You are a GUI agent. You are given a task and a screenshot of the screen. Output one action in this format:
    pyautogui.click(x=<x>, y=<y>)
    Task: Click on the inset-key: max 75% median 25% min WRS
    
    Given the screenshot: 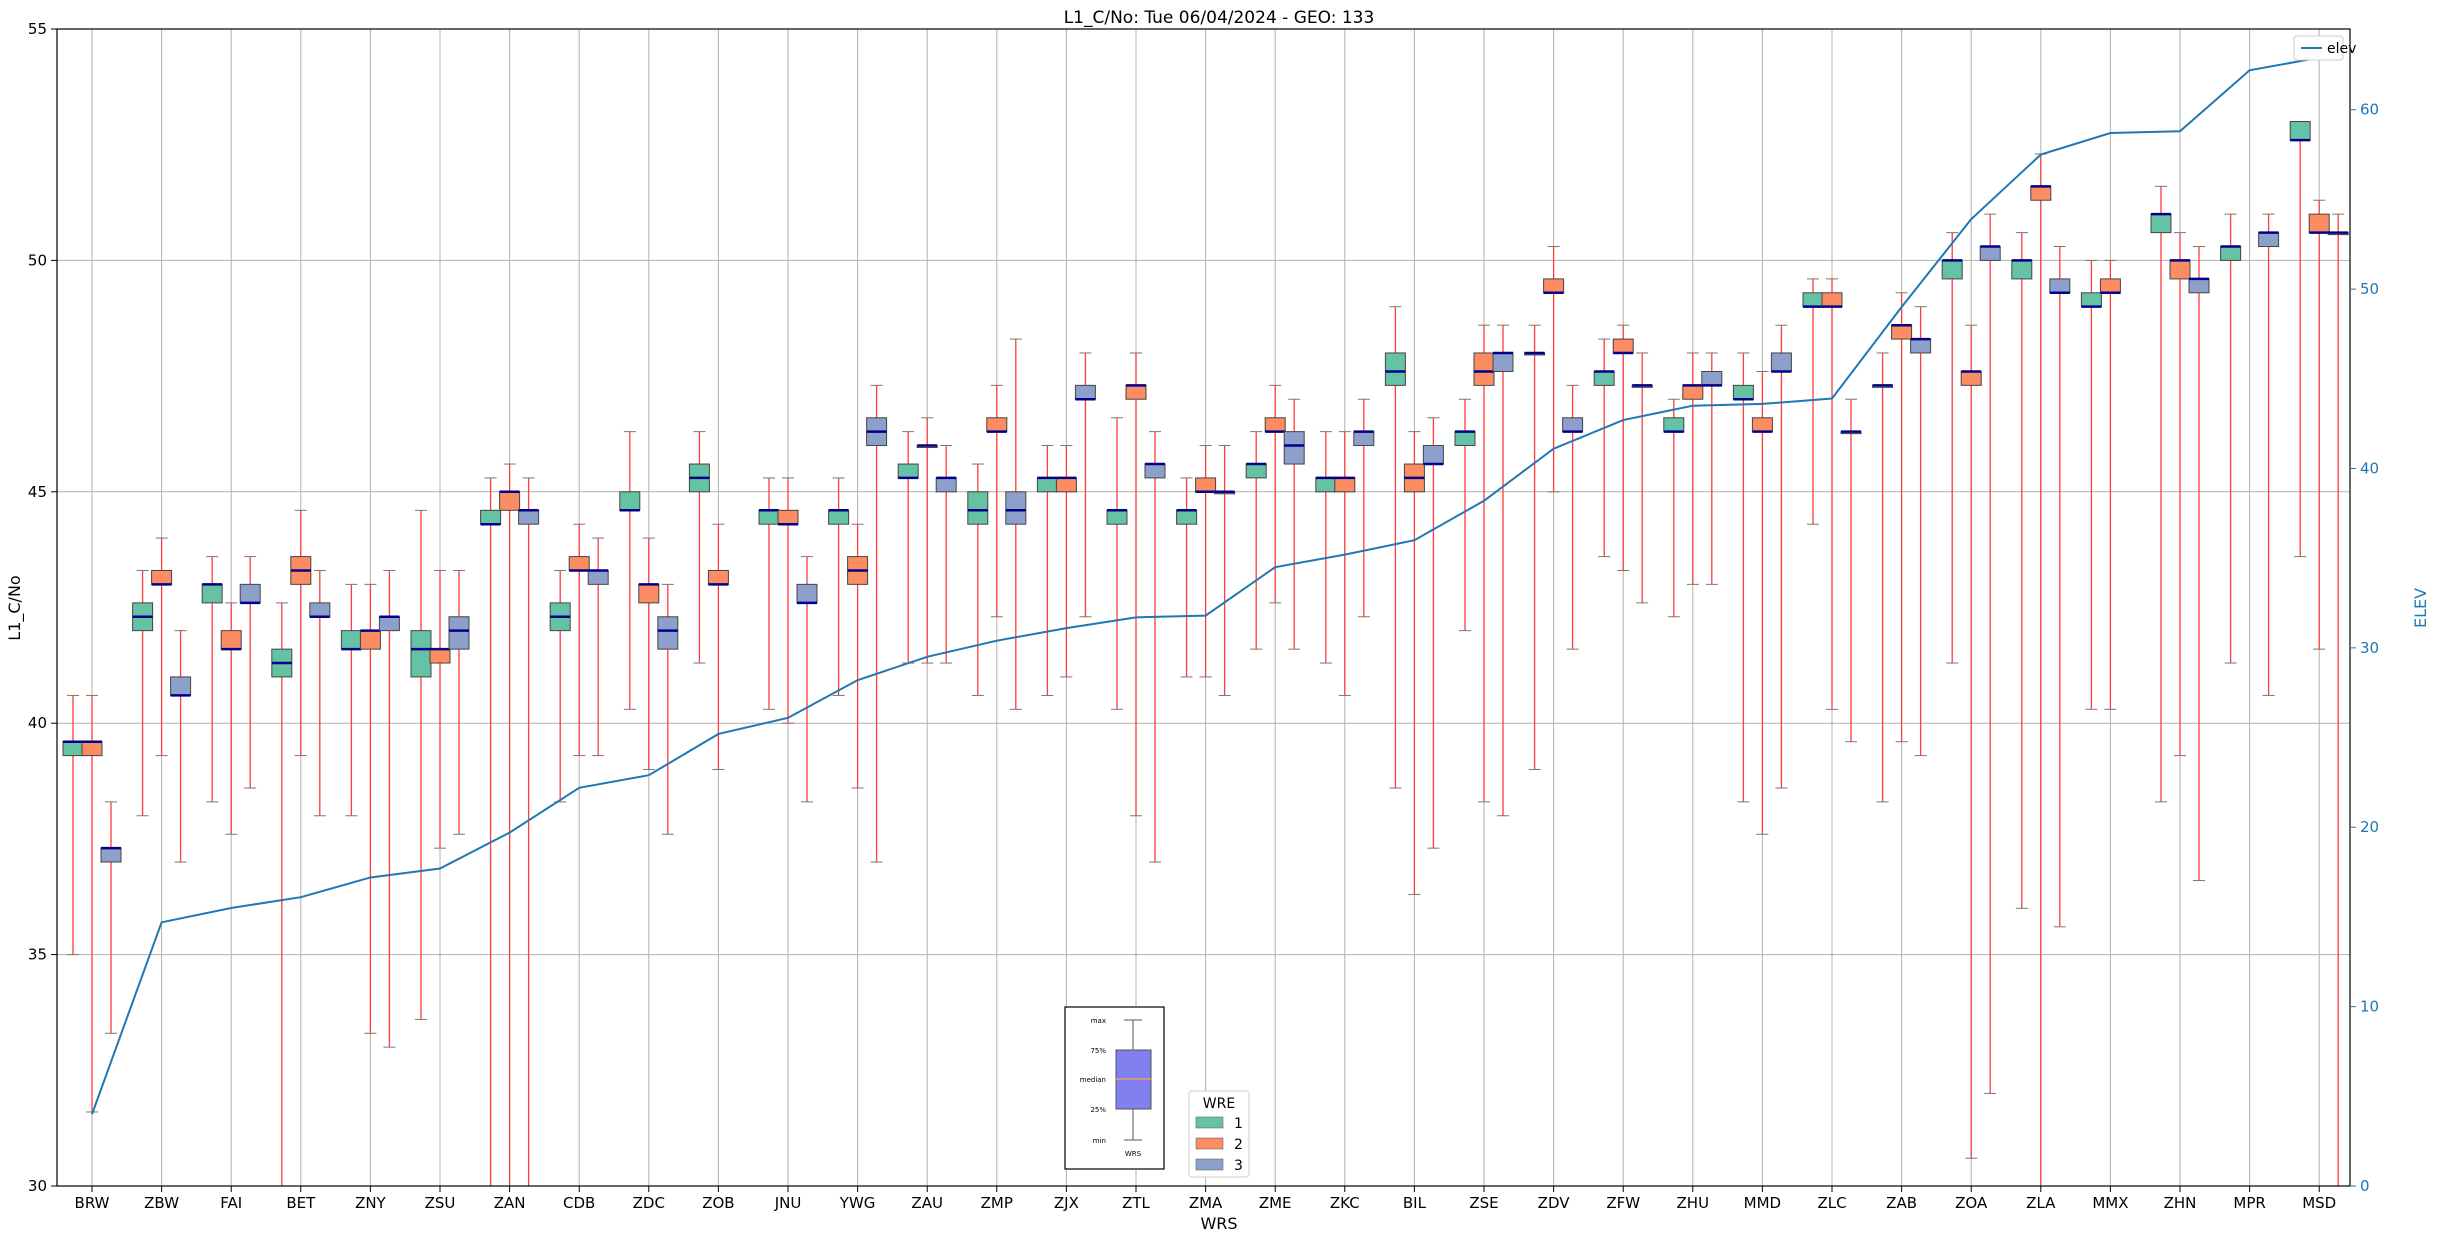 What is the action you would take?
    pyautogui.click(x=1114, y=1088)
    